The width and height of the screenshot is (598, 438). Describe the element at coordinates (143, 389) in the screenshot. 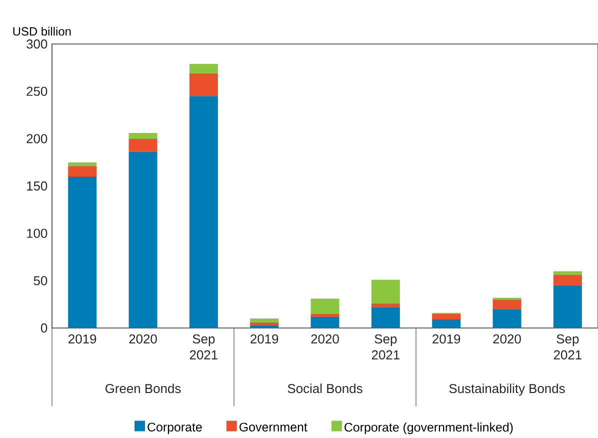

I see `text: Green Bonds` at that location.